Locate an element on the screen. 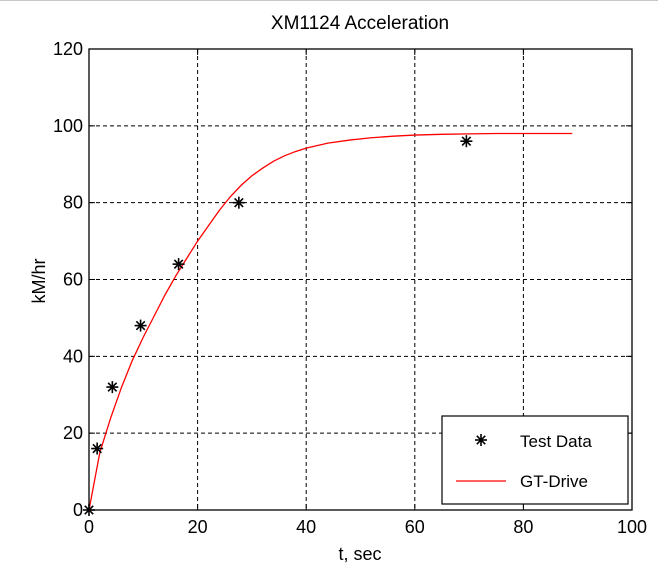 This screenshot has width=658, height=577. y-tick-label: 120 is located at coordinates (68, 49).